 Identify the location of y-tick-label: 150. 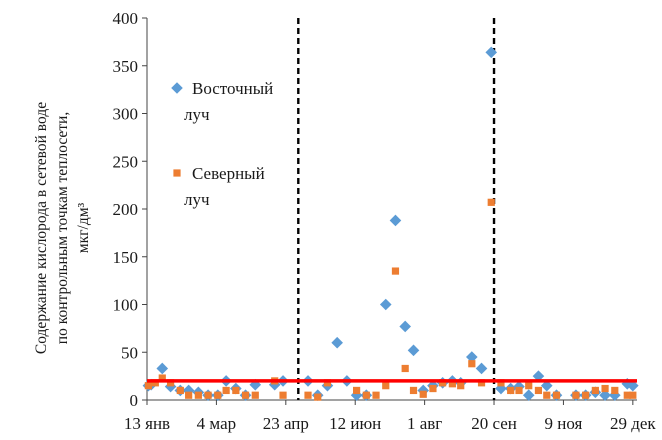
(126, 257).